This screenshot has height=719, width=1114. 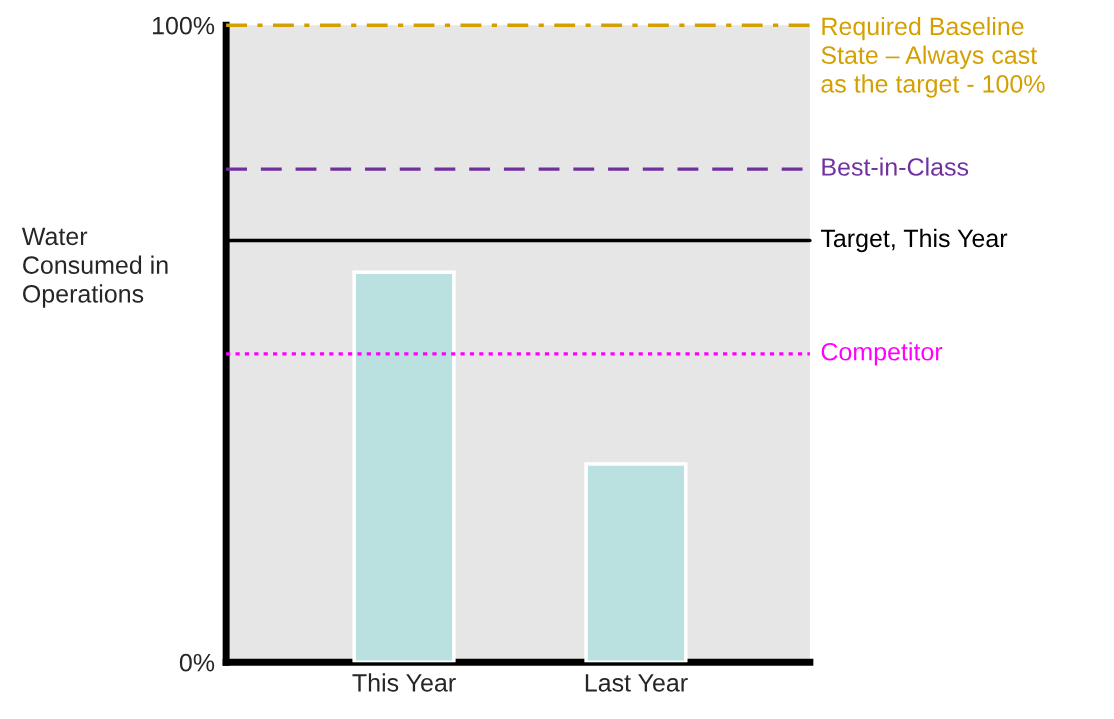 I want to click on ref-line-label: Required Baseline State – Always cast as the target - 100%, so click(x=933, y=57).